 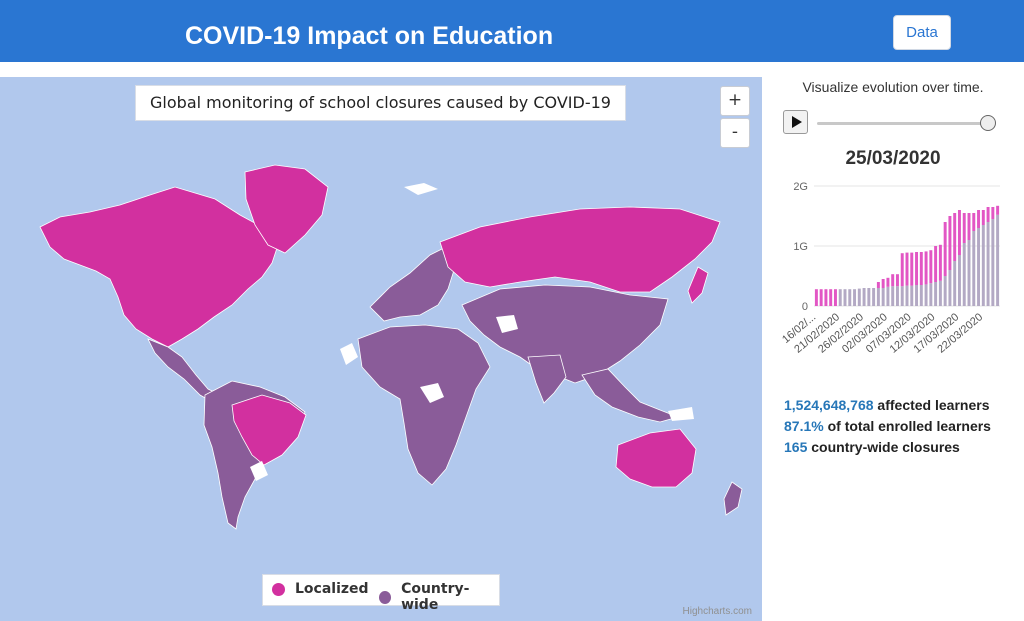 I want to click on map-region-southeast-asia, so click(x=630, y=395).